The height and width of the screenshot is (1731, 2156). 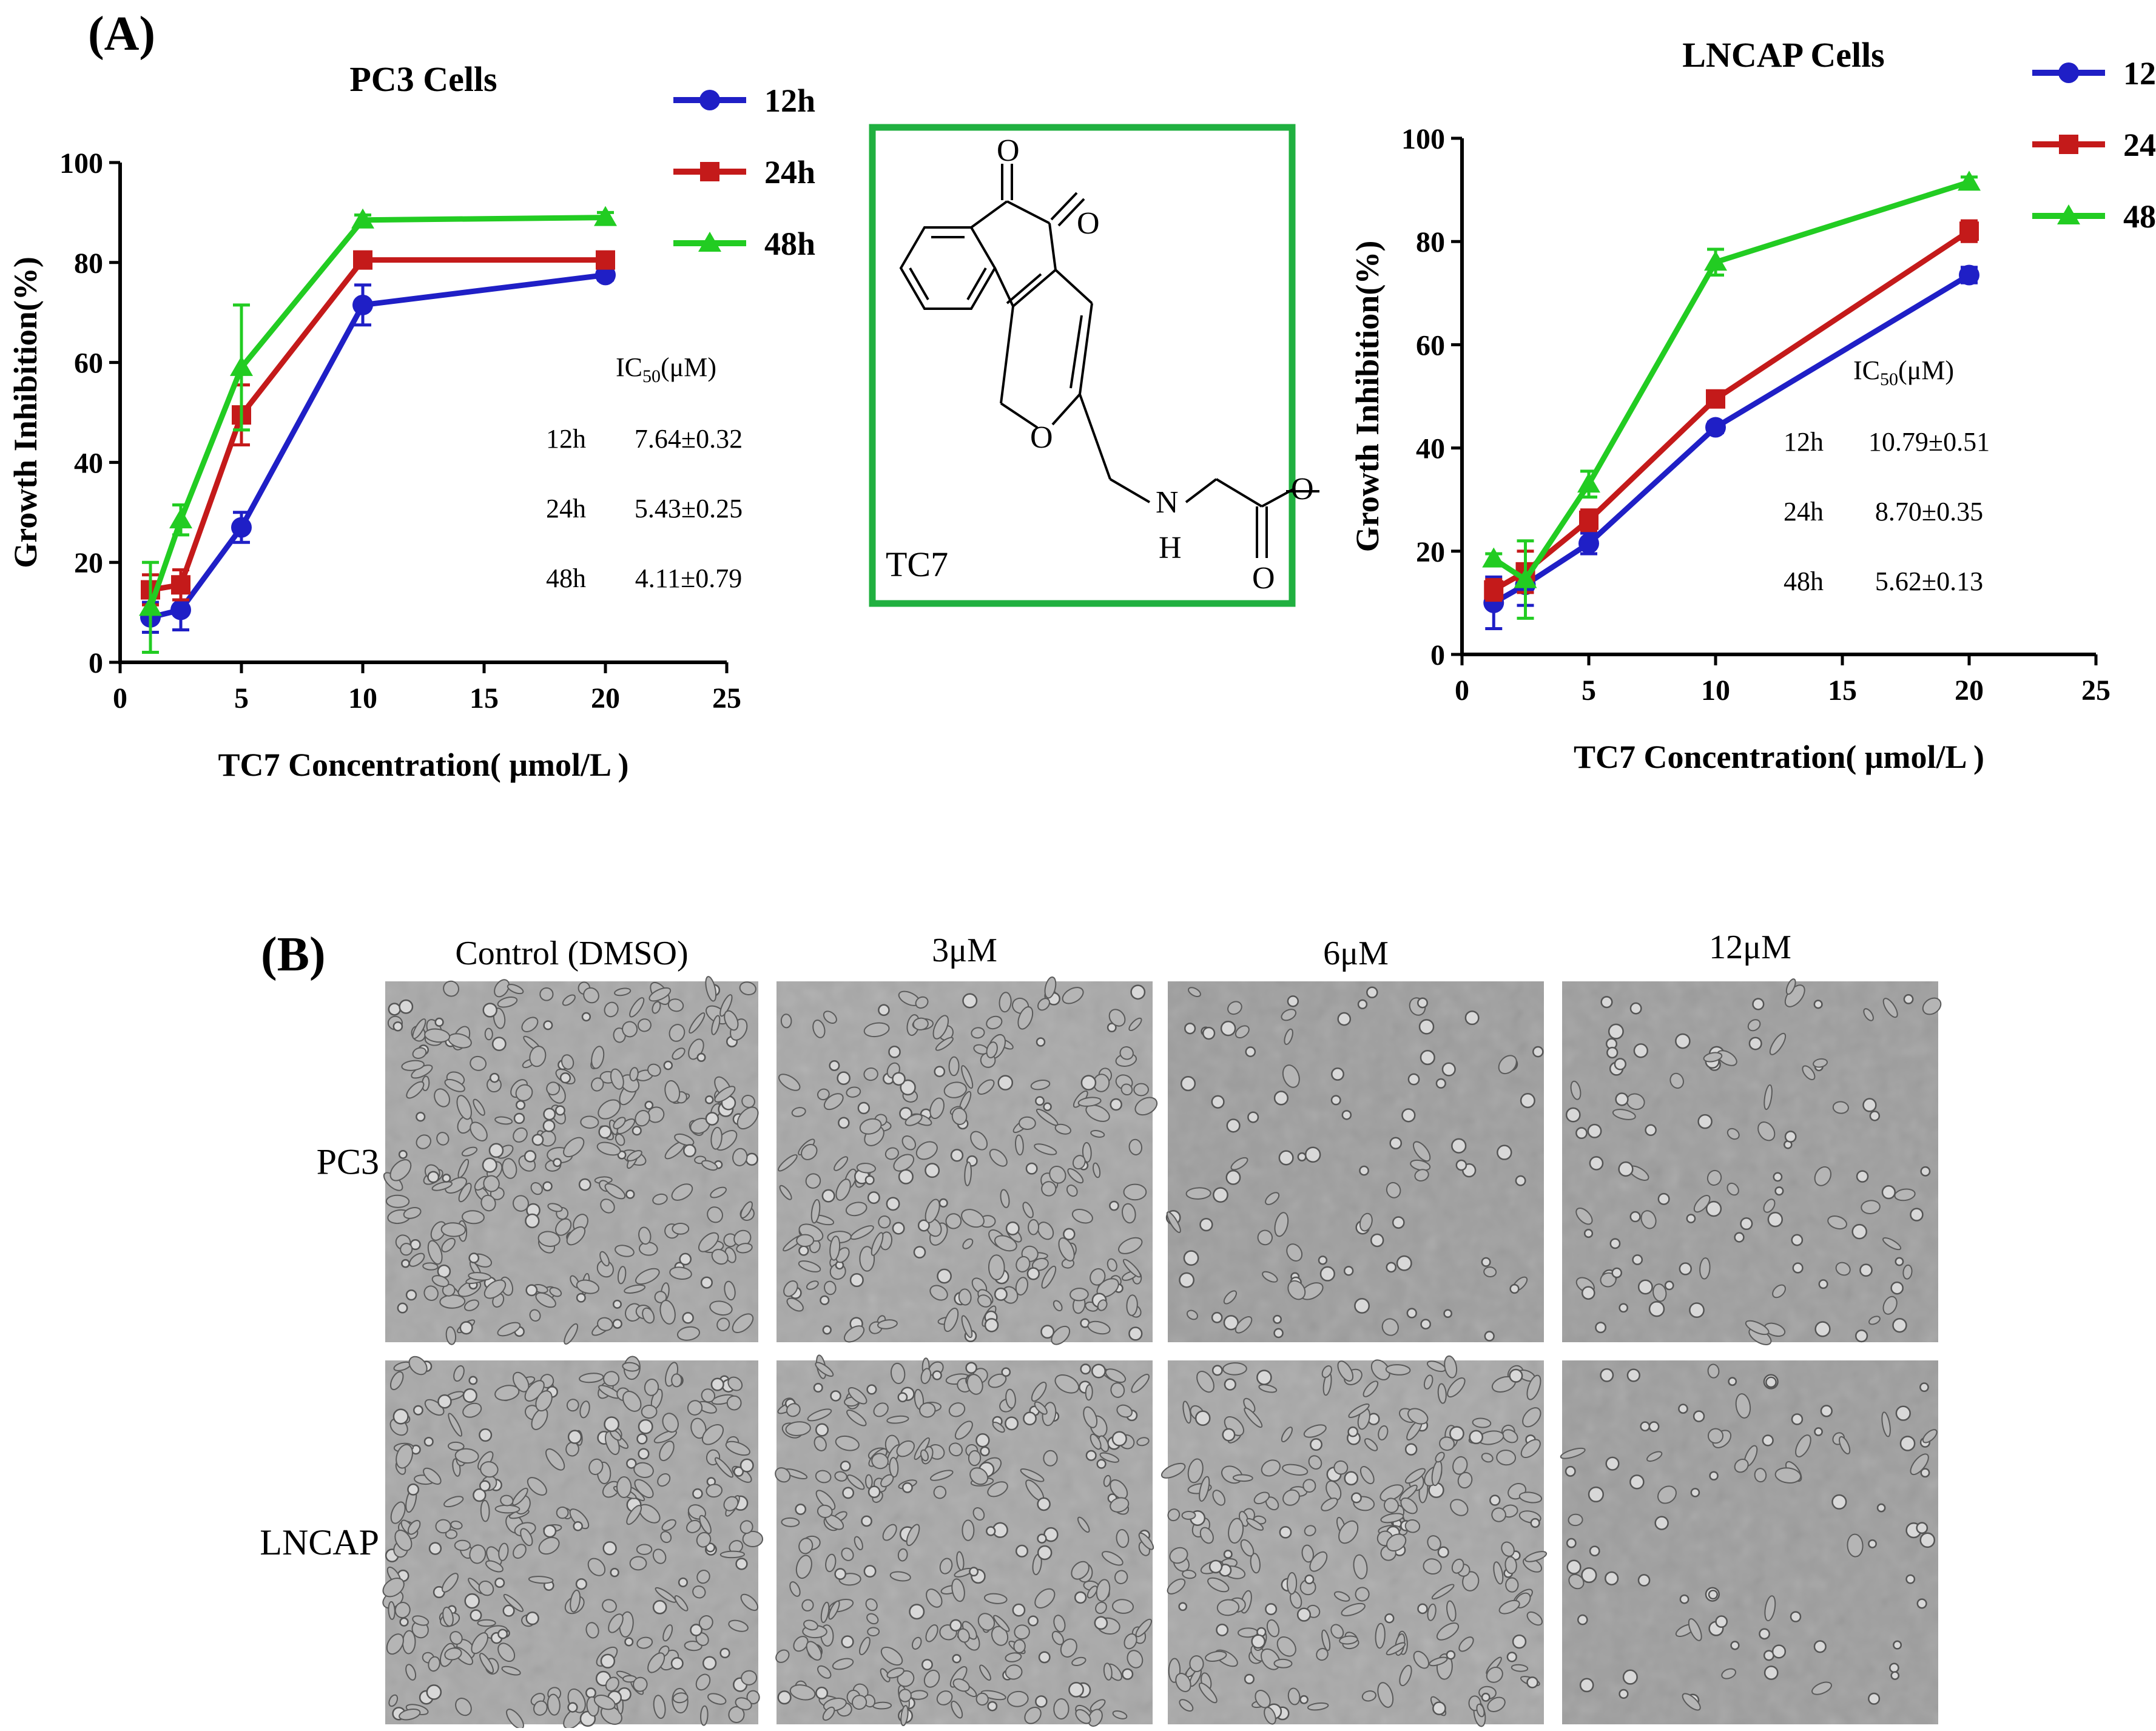 What do you see at coordinates (689, 578) in the screenshot?
I see `ic50-value: 4.11±0.79` at bounding box center [689, 578].